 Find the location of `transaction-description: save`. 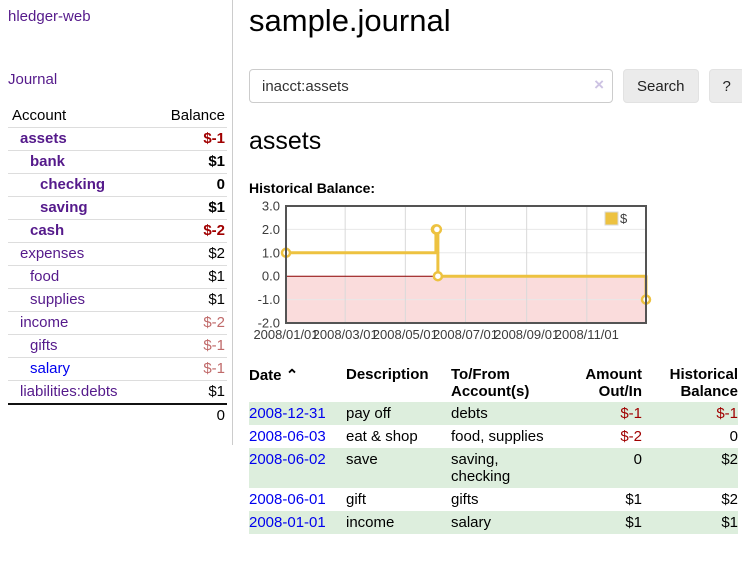

transaction-description: save is located at coordinates (362, 459).